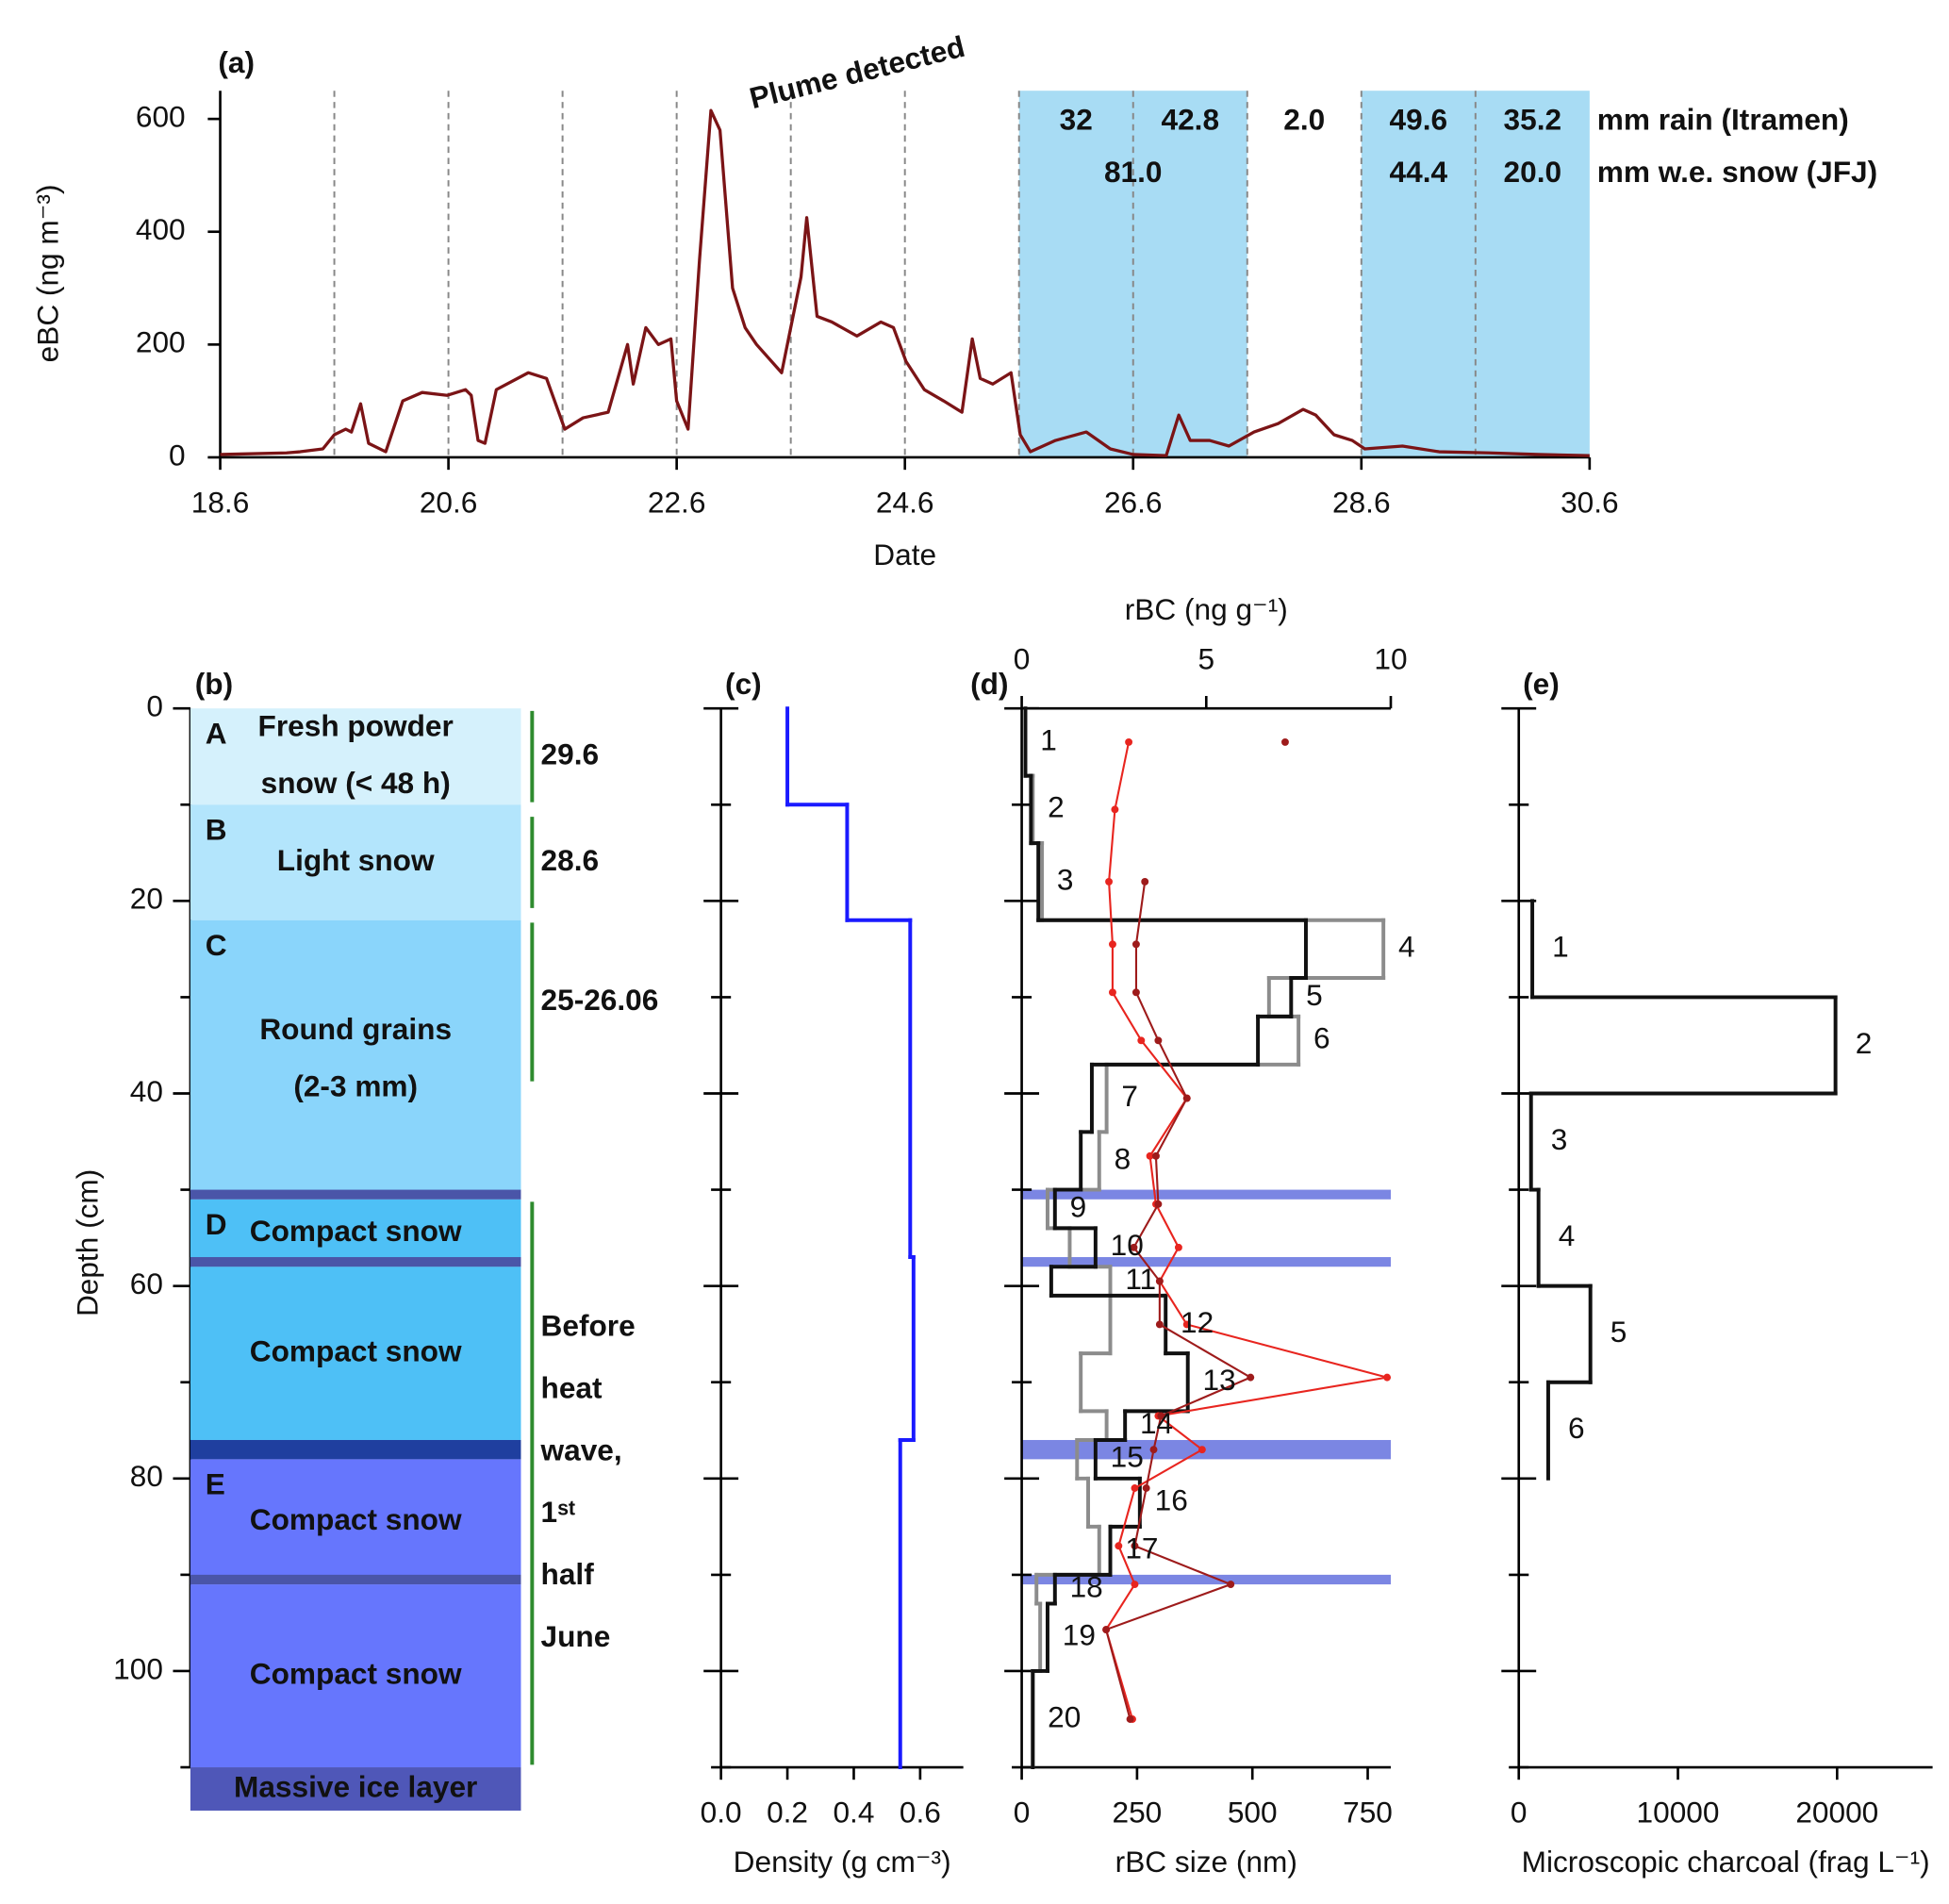 The image size is (1949, 1904). Describe the element at coordinates (1419, 120) in the screenshot. I see `rain-amount: 49.6` at that location.